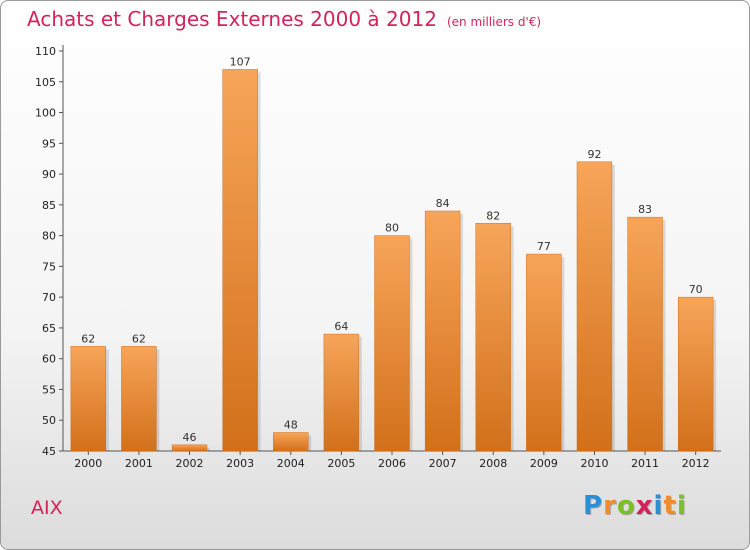 This screenshot has width=750, height=550. What do you see at coordinates (594, 306) in the screenshot?
I see `bar-2010` at bounding box center [594, 306].